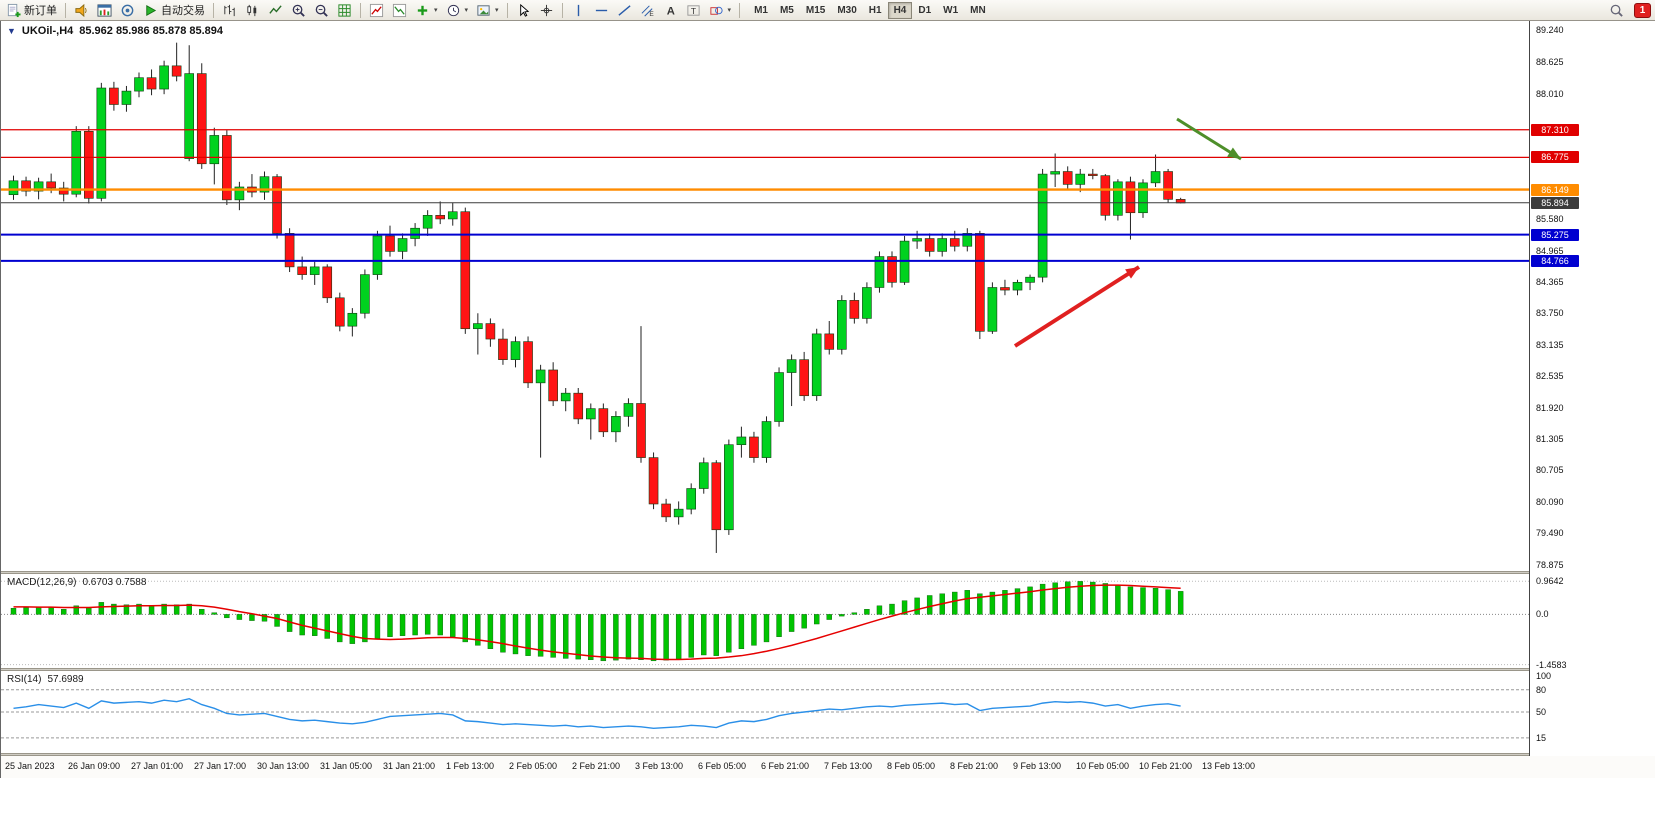  I want to click on text-tool-button: A, so click(670, 10).